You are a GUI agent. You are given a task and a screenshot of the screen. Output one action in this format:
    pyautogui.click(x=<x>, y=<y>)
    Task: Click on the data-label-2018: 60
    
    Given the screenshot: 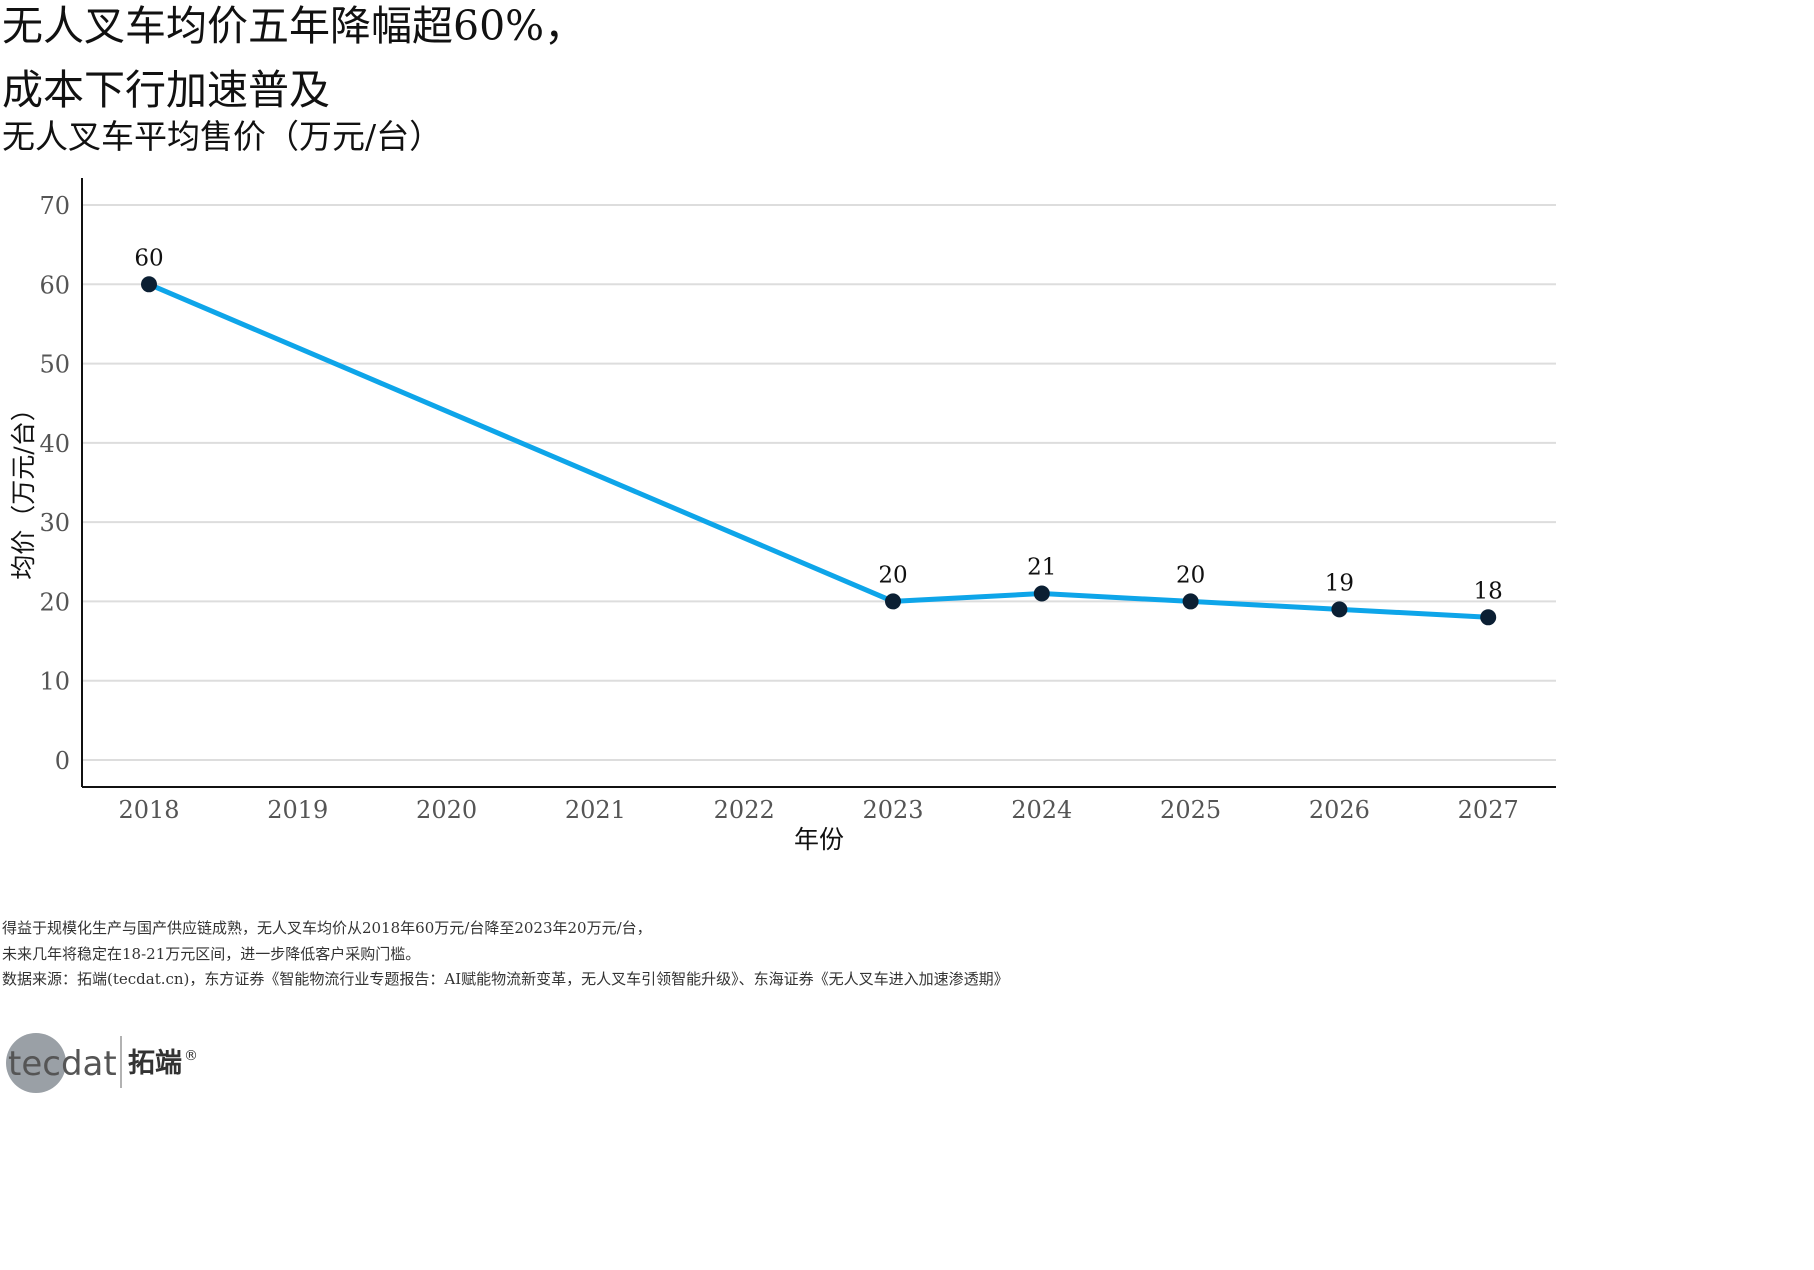 What is the action you would take?
    pyautogui.click(x=148, y=258)
    